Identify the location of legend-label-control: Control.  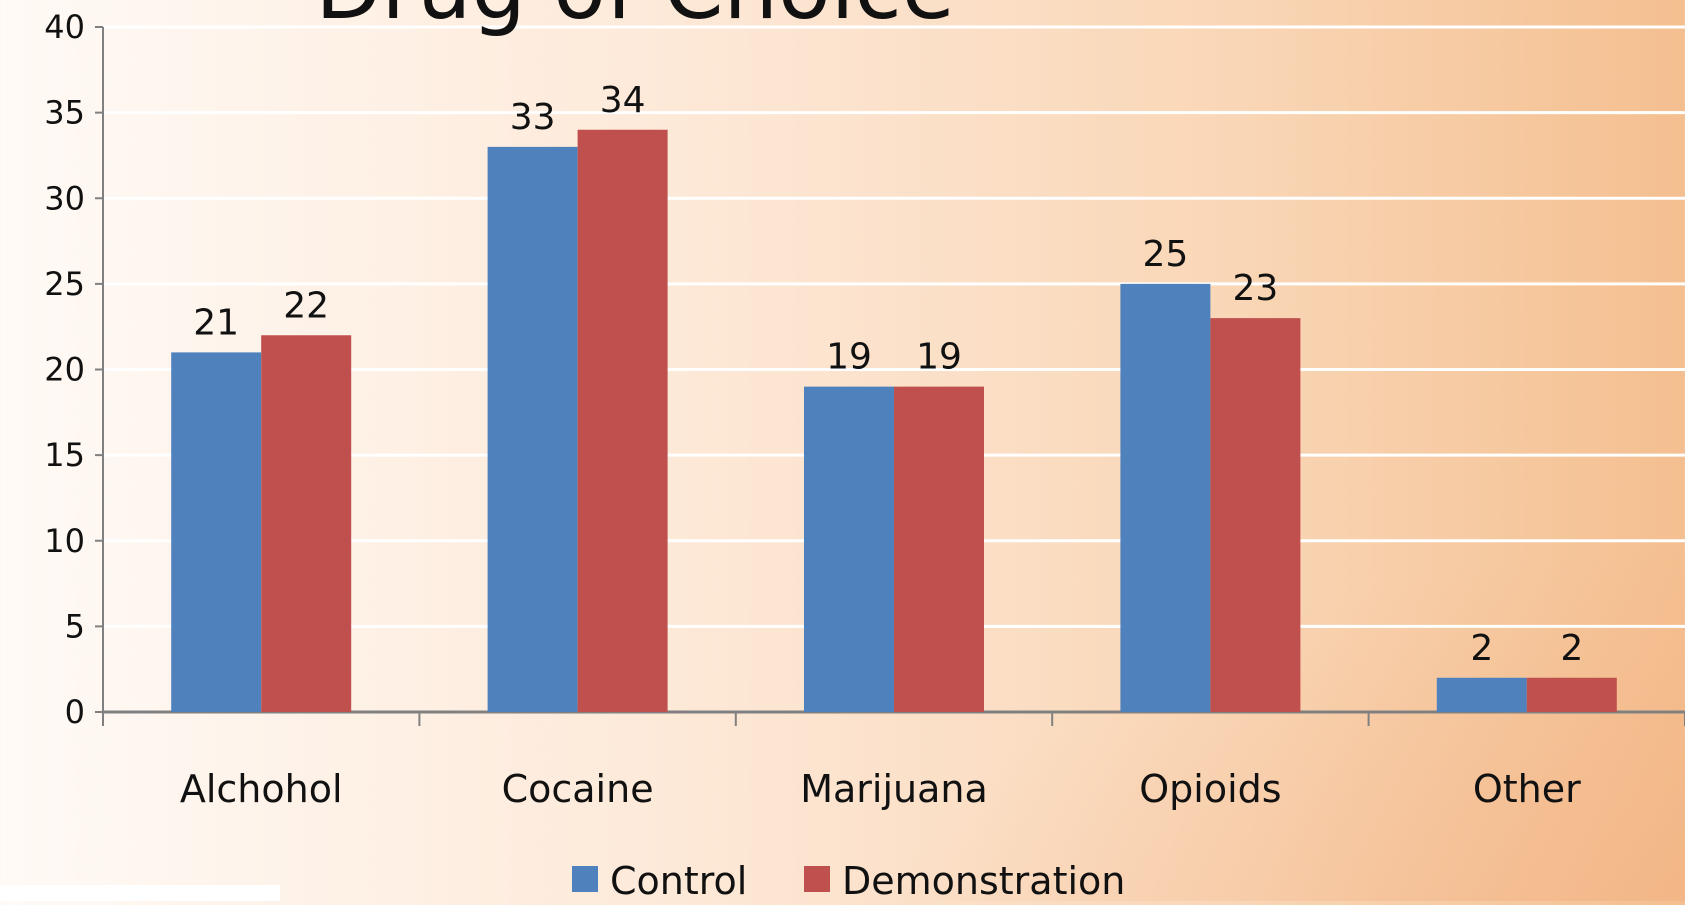
(678, 880).